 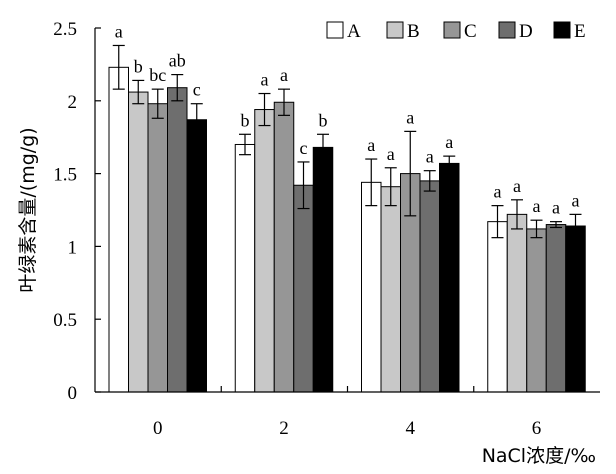 I want to click on y-tick-label: 2.5, so click(x=65, y=29).